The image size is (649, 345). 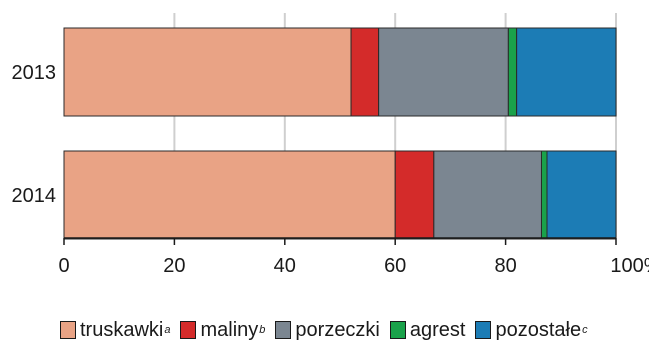 I want to click on legend-item: agrest, so click(x=427, y=330).